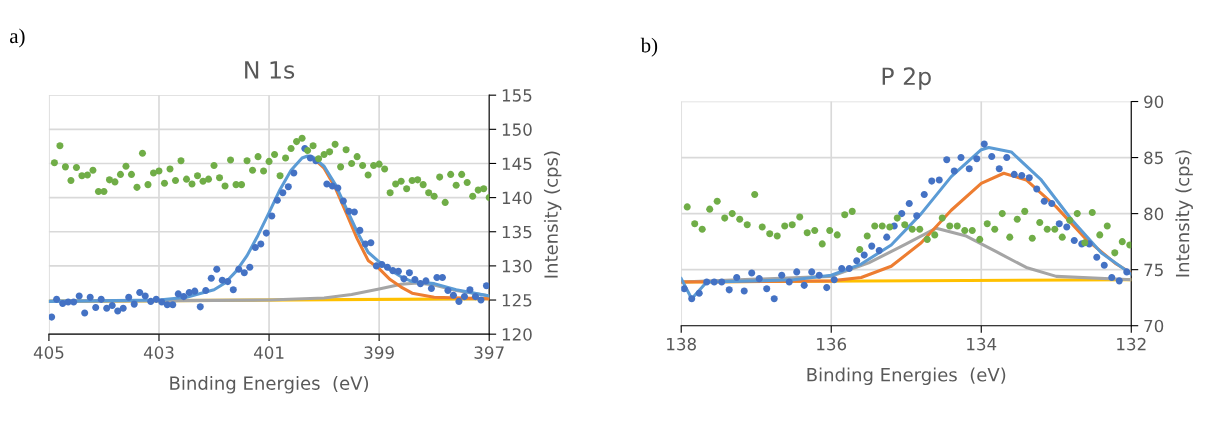  I want to click on y-tick-label: 140, so click(517, 198).